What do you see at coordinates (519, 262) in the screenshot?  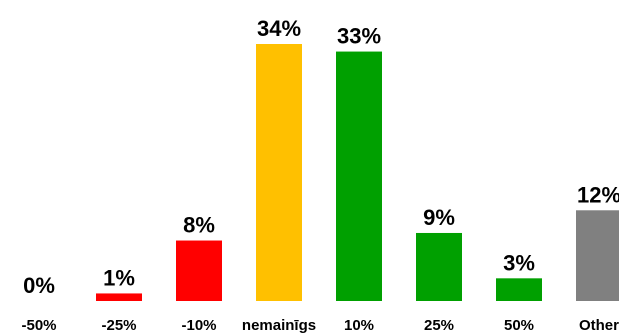 I see `value-label-6: 3%` at bounding box center [519, 262].